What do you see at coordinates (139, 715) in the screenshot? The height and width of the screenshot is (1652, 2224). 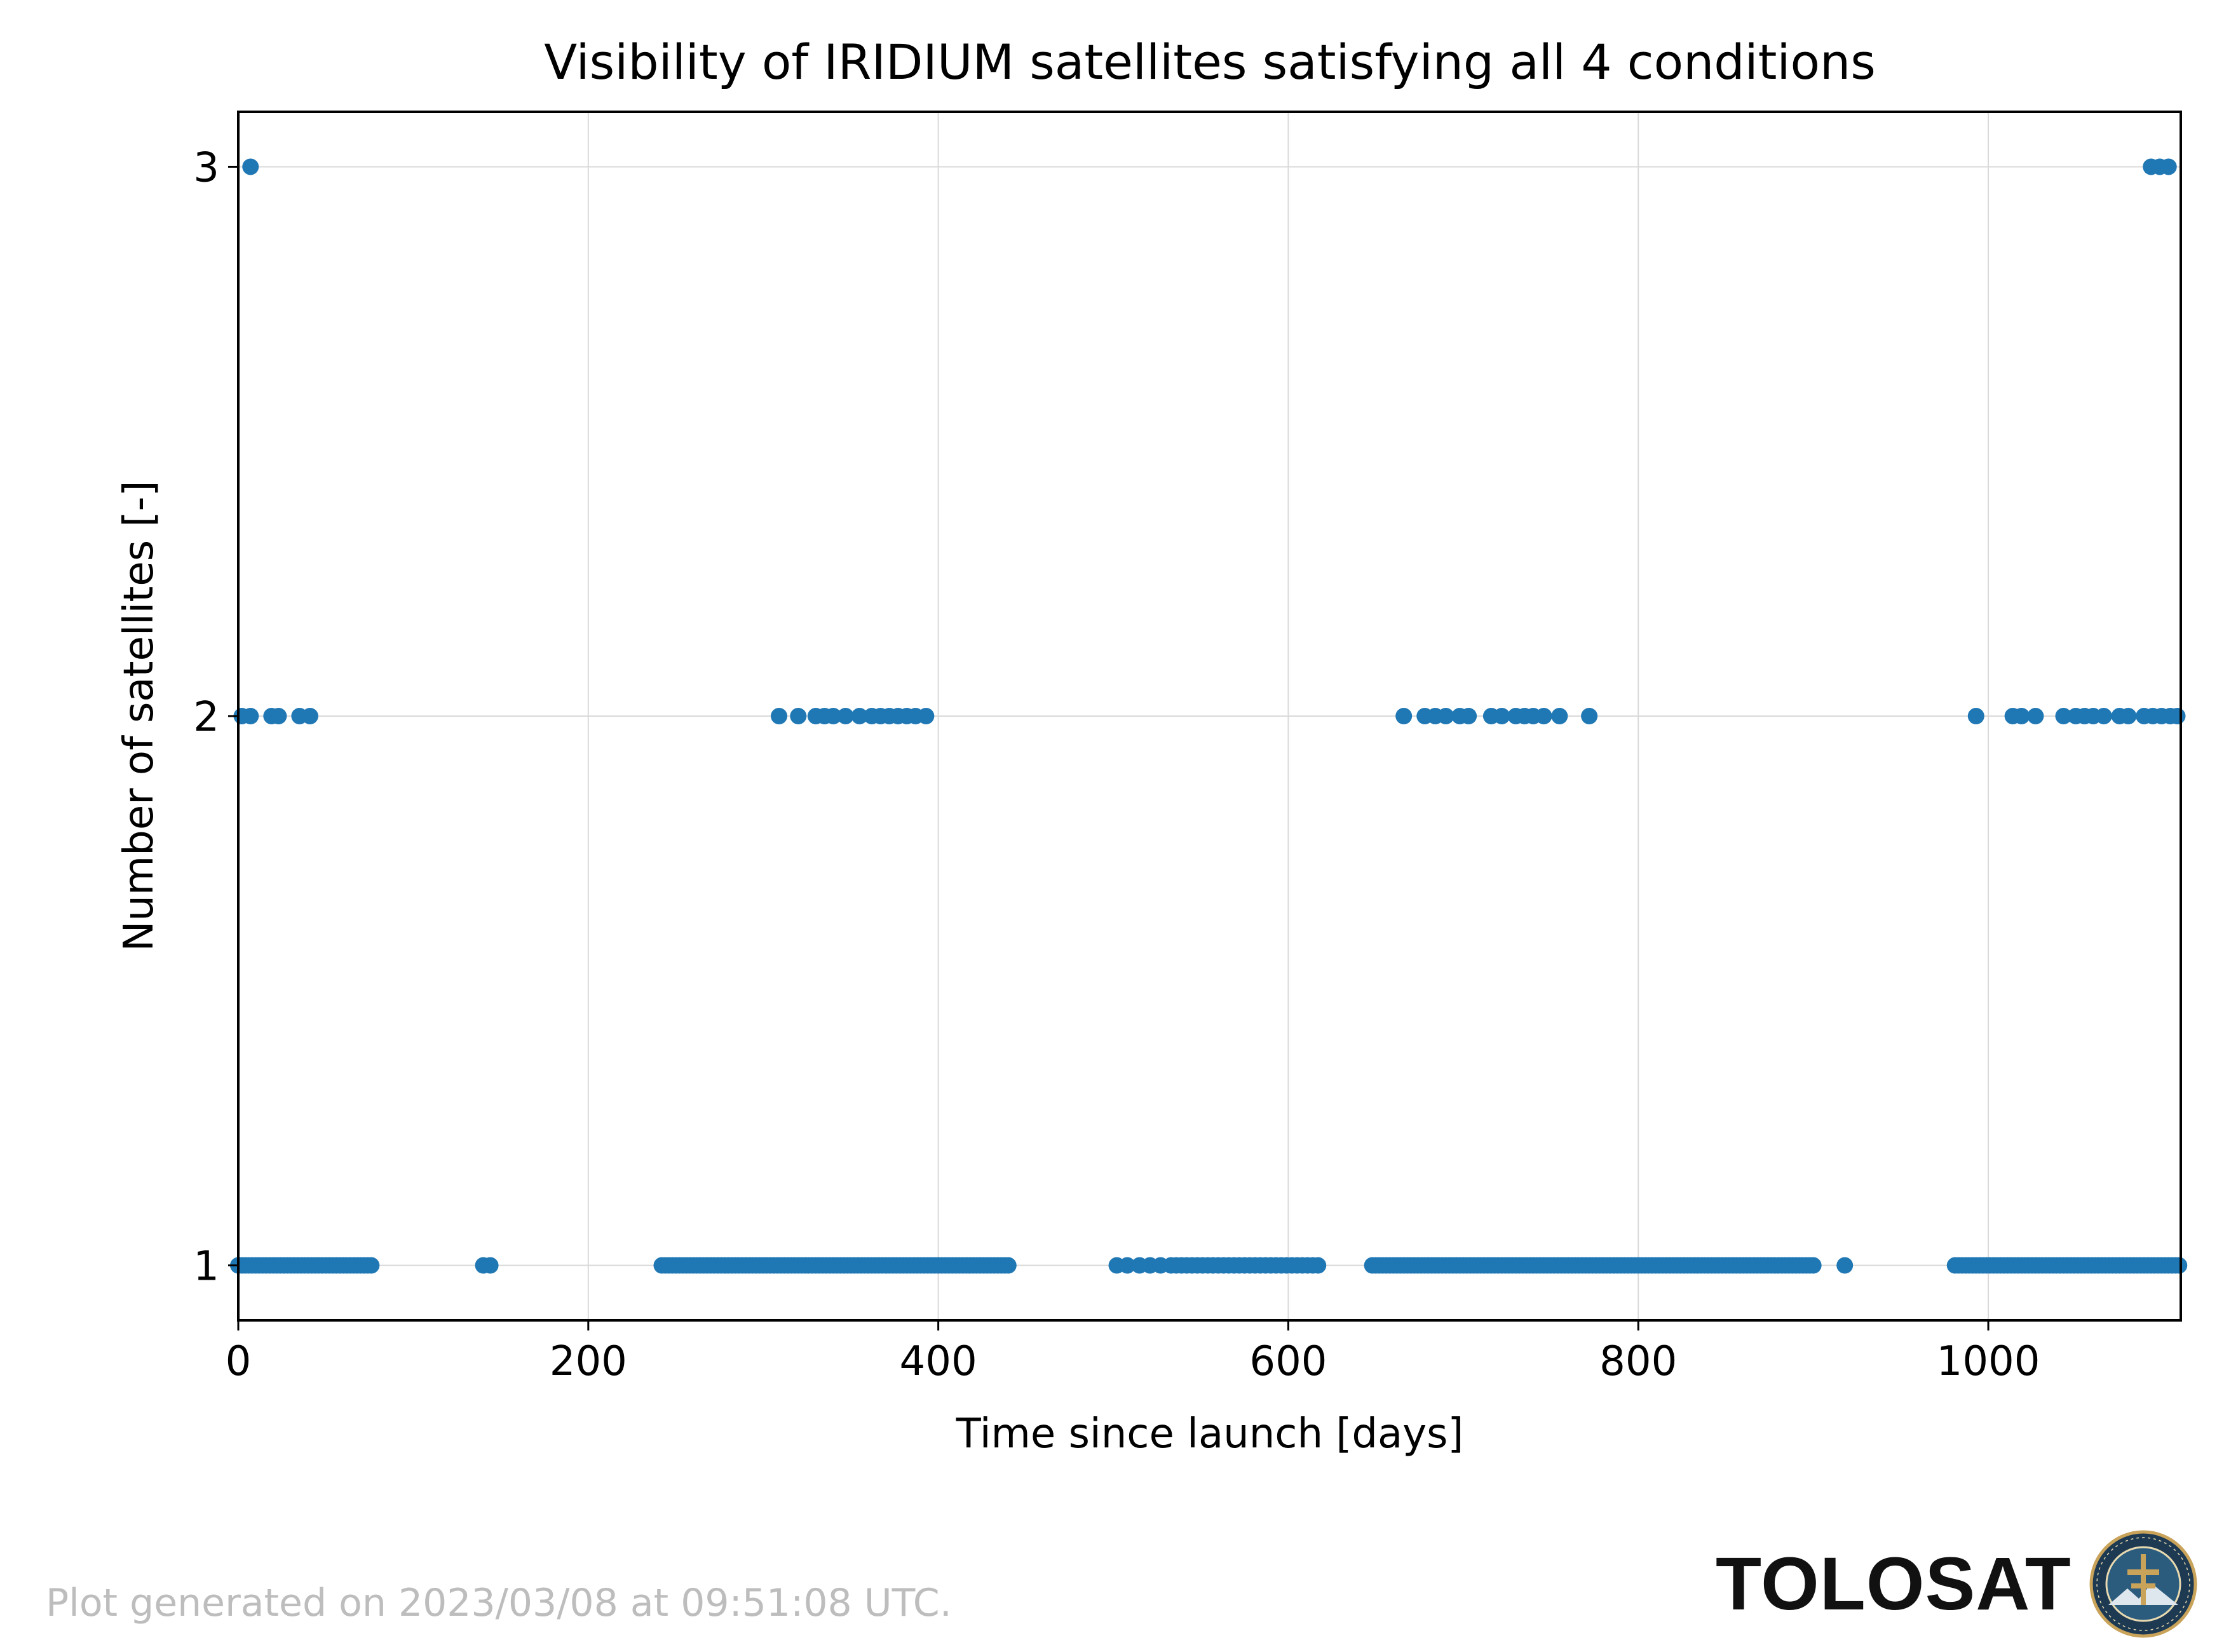 I see `y-axis-label: Number of satellites [-]` at bounding box center [139, 715].